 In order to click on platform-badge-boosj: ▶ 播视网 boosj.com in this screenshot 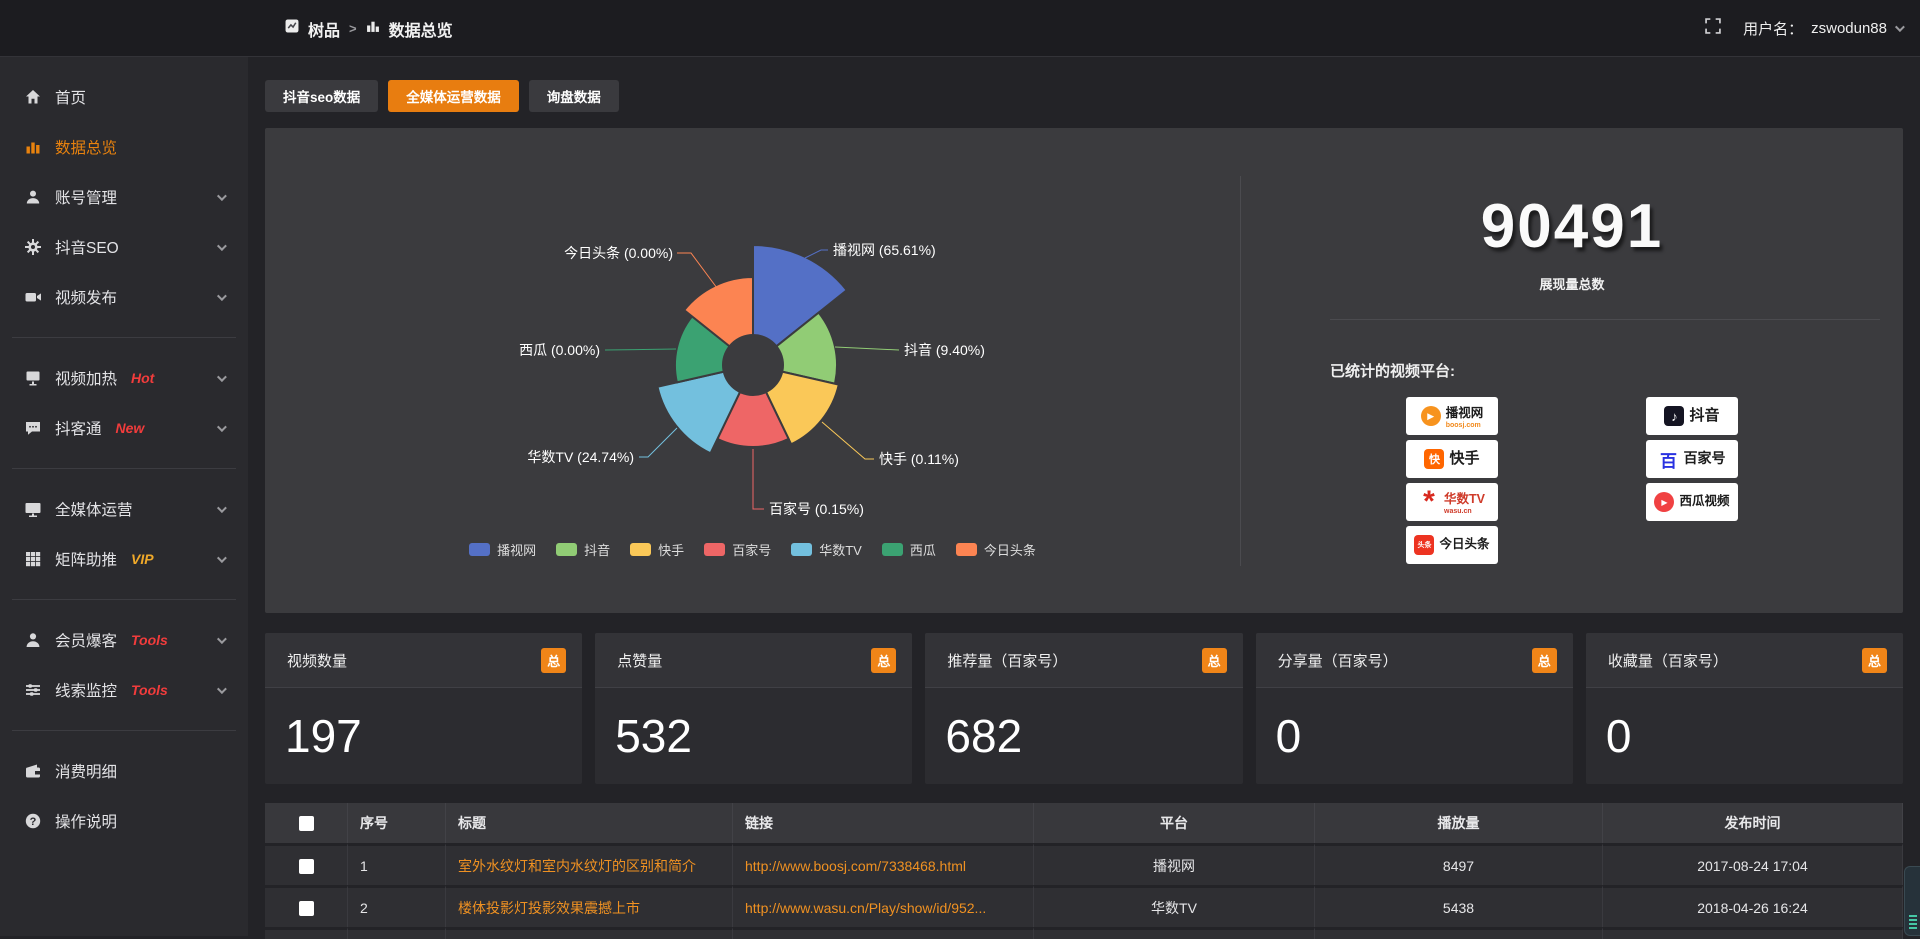, I will do `click(1452, 416)`.